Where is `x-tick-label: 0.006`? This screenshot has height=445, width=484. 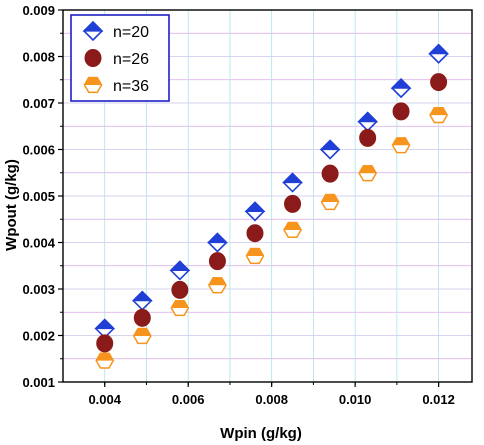
x-tick-label: 0.006 is located at coordinates (188, 399).